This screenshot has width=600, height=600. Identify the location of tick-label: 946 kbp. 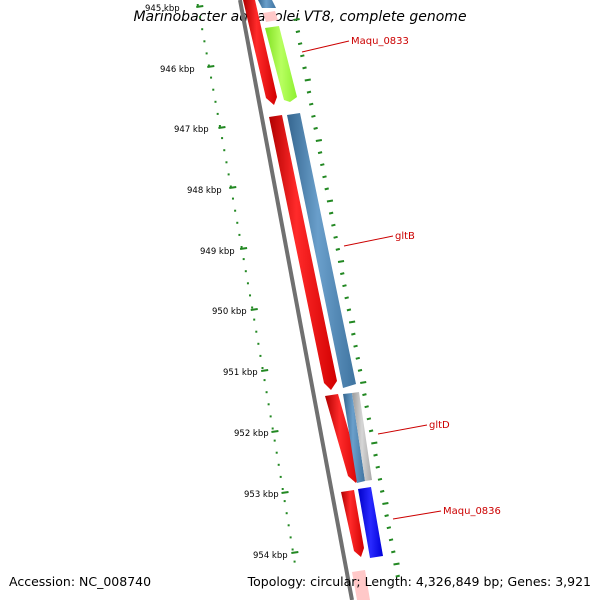
(177, 70).